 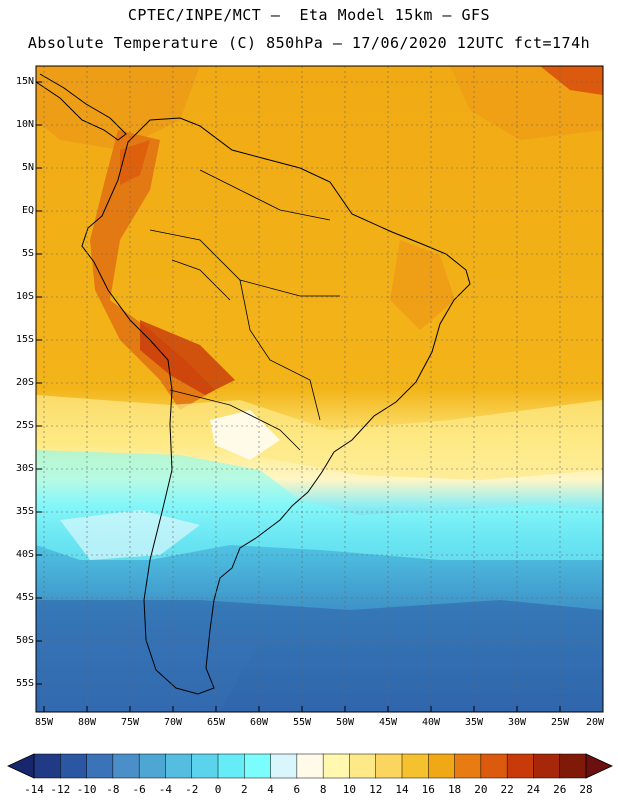 What do you see at coordinates (24, 468) in the screenshot?
I see `lat-label-30s: 30S` at bounding box center [24, 468].